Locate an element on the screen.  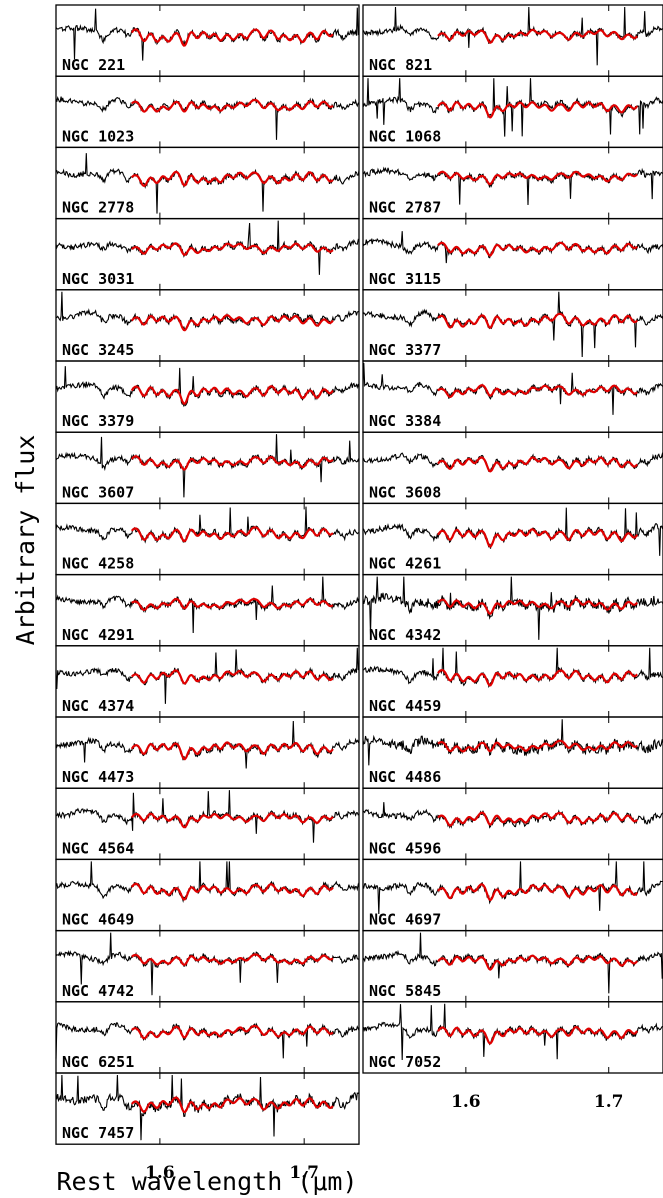
panel-label: NGC 3379 is located at coordinates (98, 421).